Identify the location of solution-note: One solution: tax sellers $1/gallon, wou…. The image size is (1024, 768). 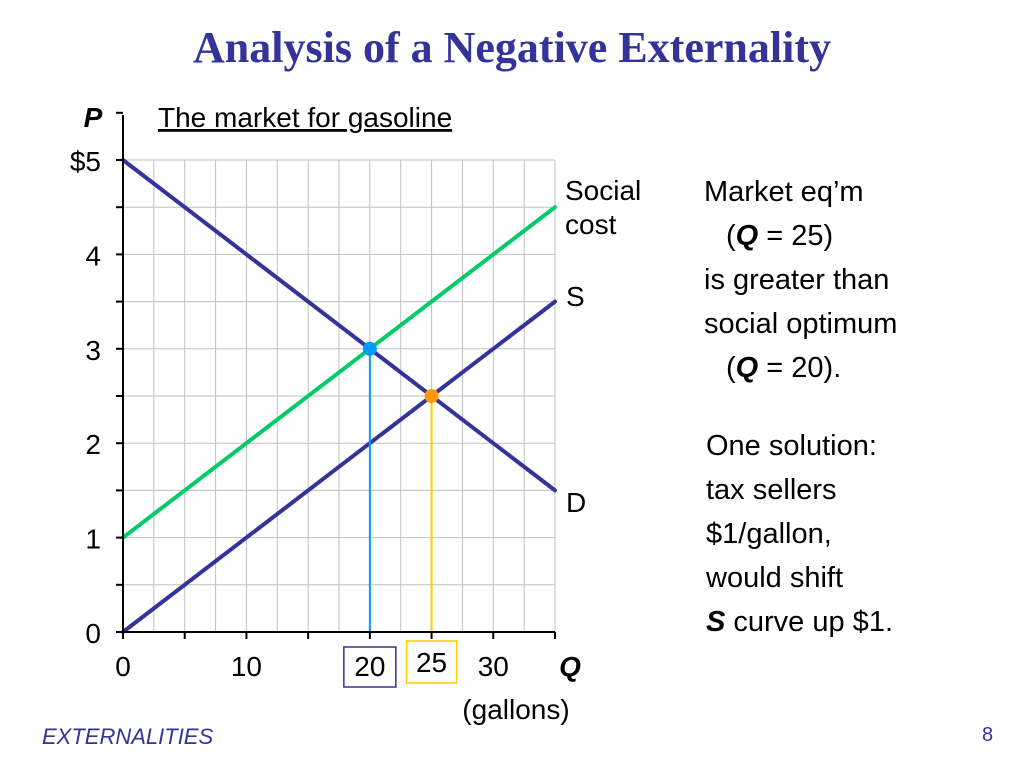
(799, 534).